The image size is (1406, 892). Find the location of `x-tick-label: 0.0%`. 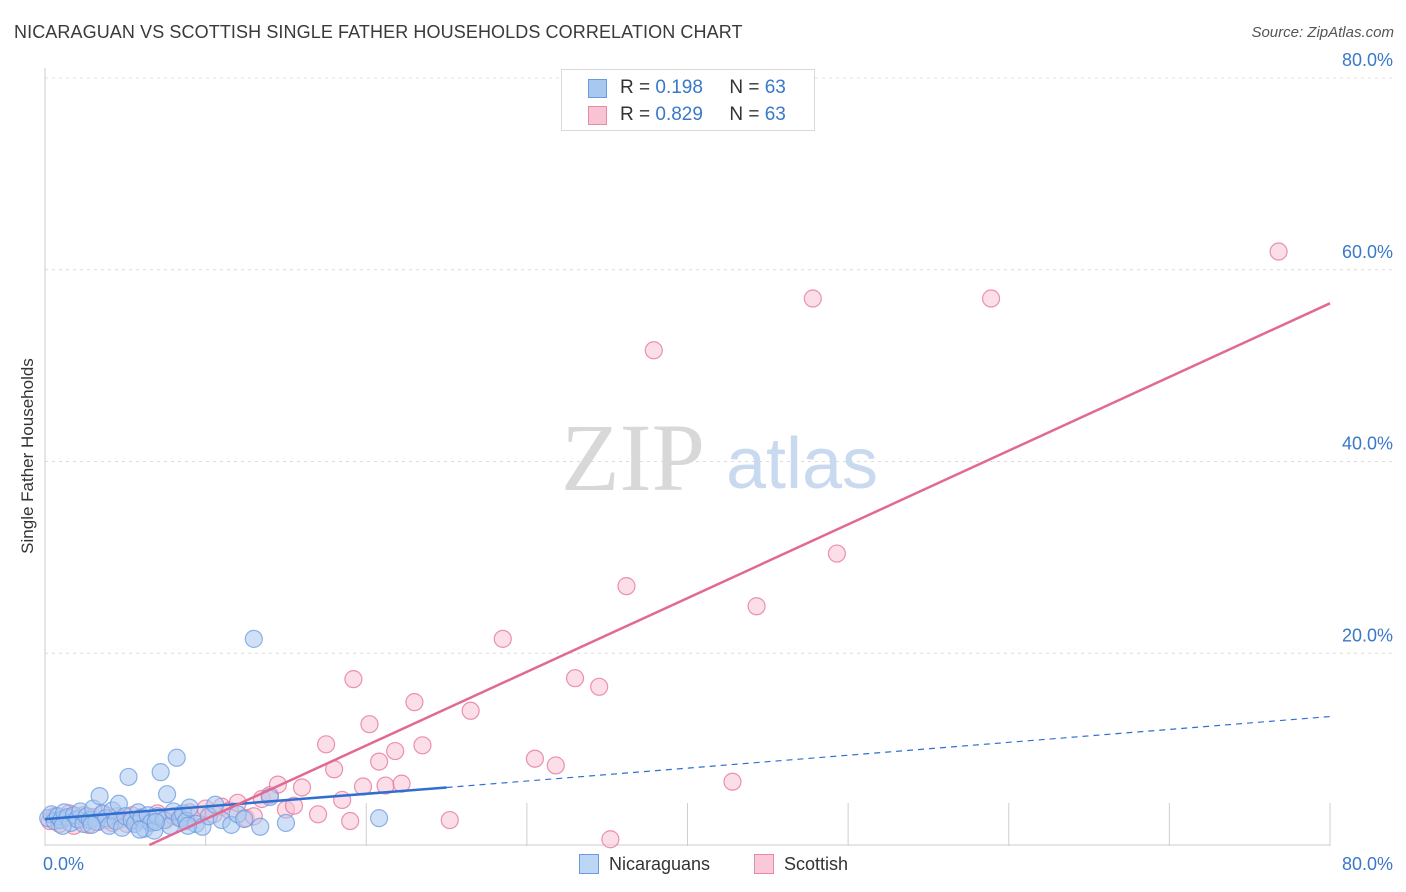

x-tick-label: 0.0% is located at coordinates (63, 864).